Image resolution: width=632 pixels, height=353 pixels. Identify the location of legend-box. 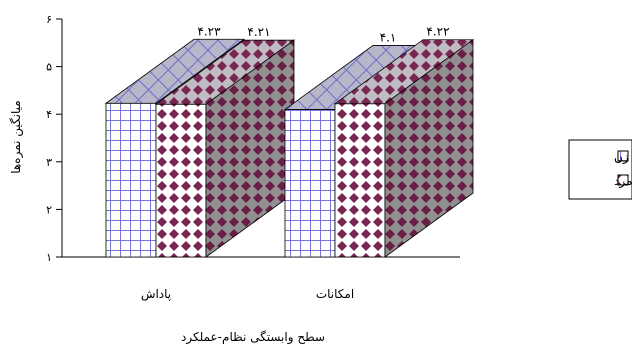
(600, 169).